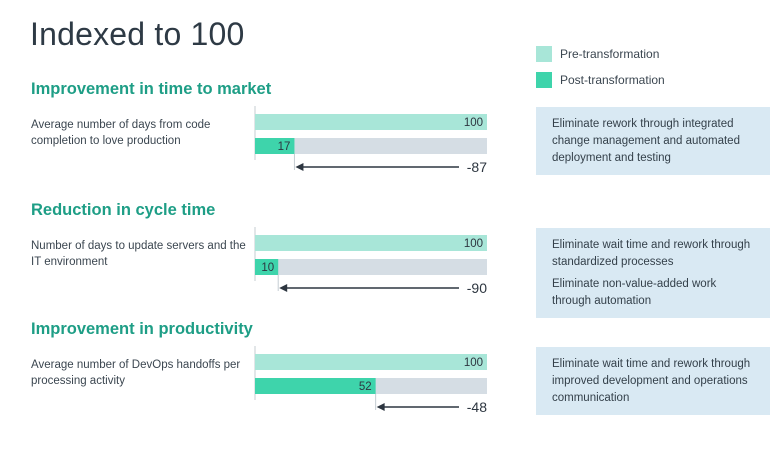  I want to click on legend-label-pre: Pre-transformation, so click(610, 54).